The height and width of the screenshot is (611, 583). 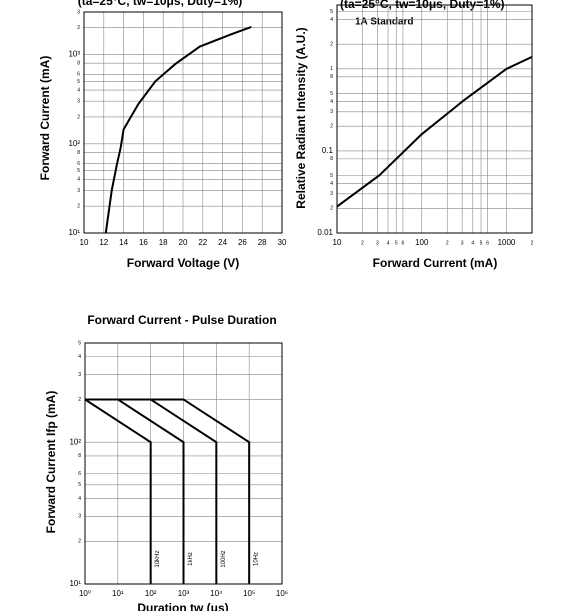 I want to click on legend-label: 10Hz, so click(x=257, y=559).